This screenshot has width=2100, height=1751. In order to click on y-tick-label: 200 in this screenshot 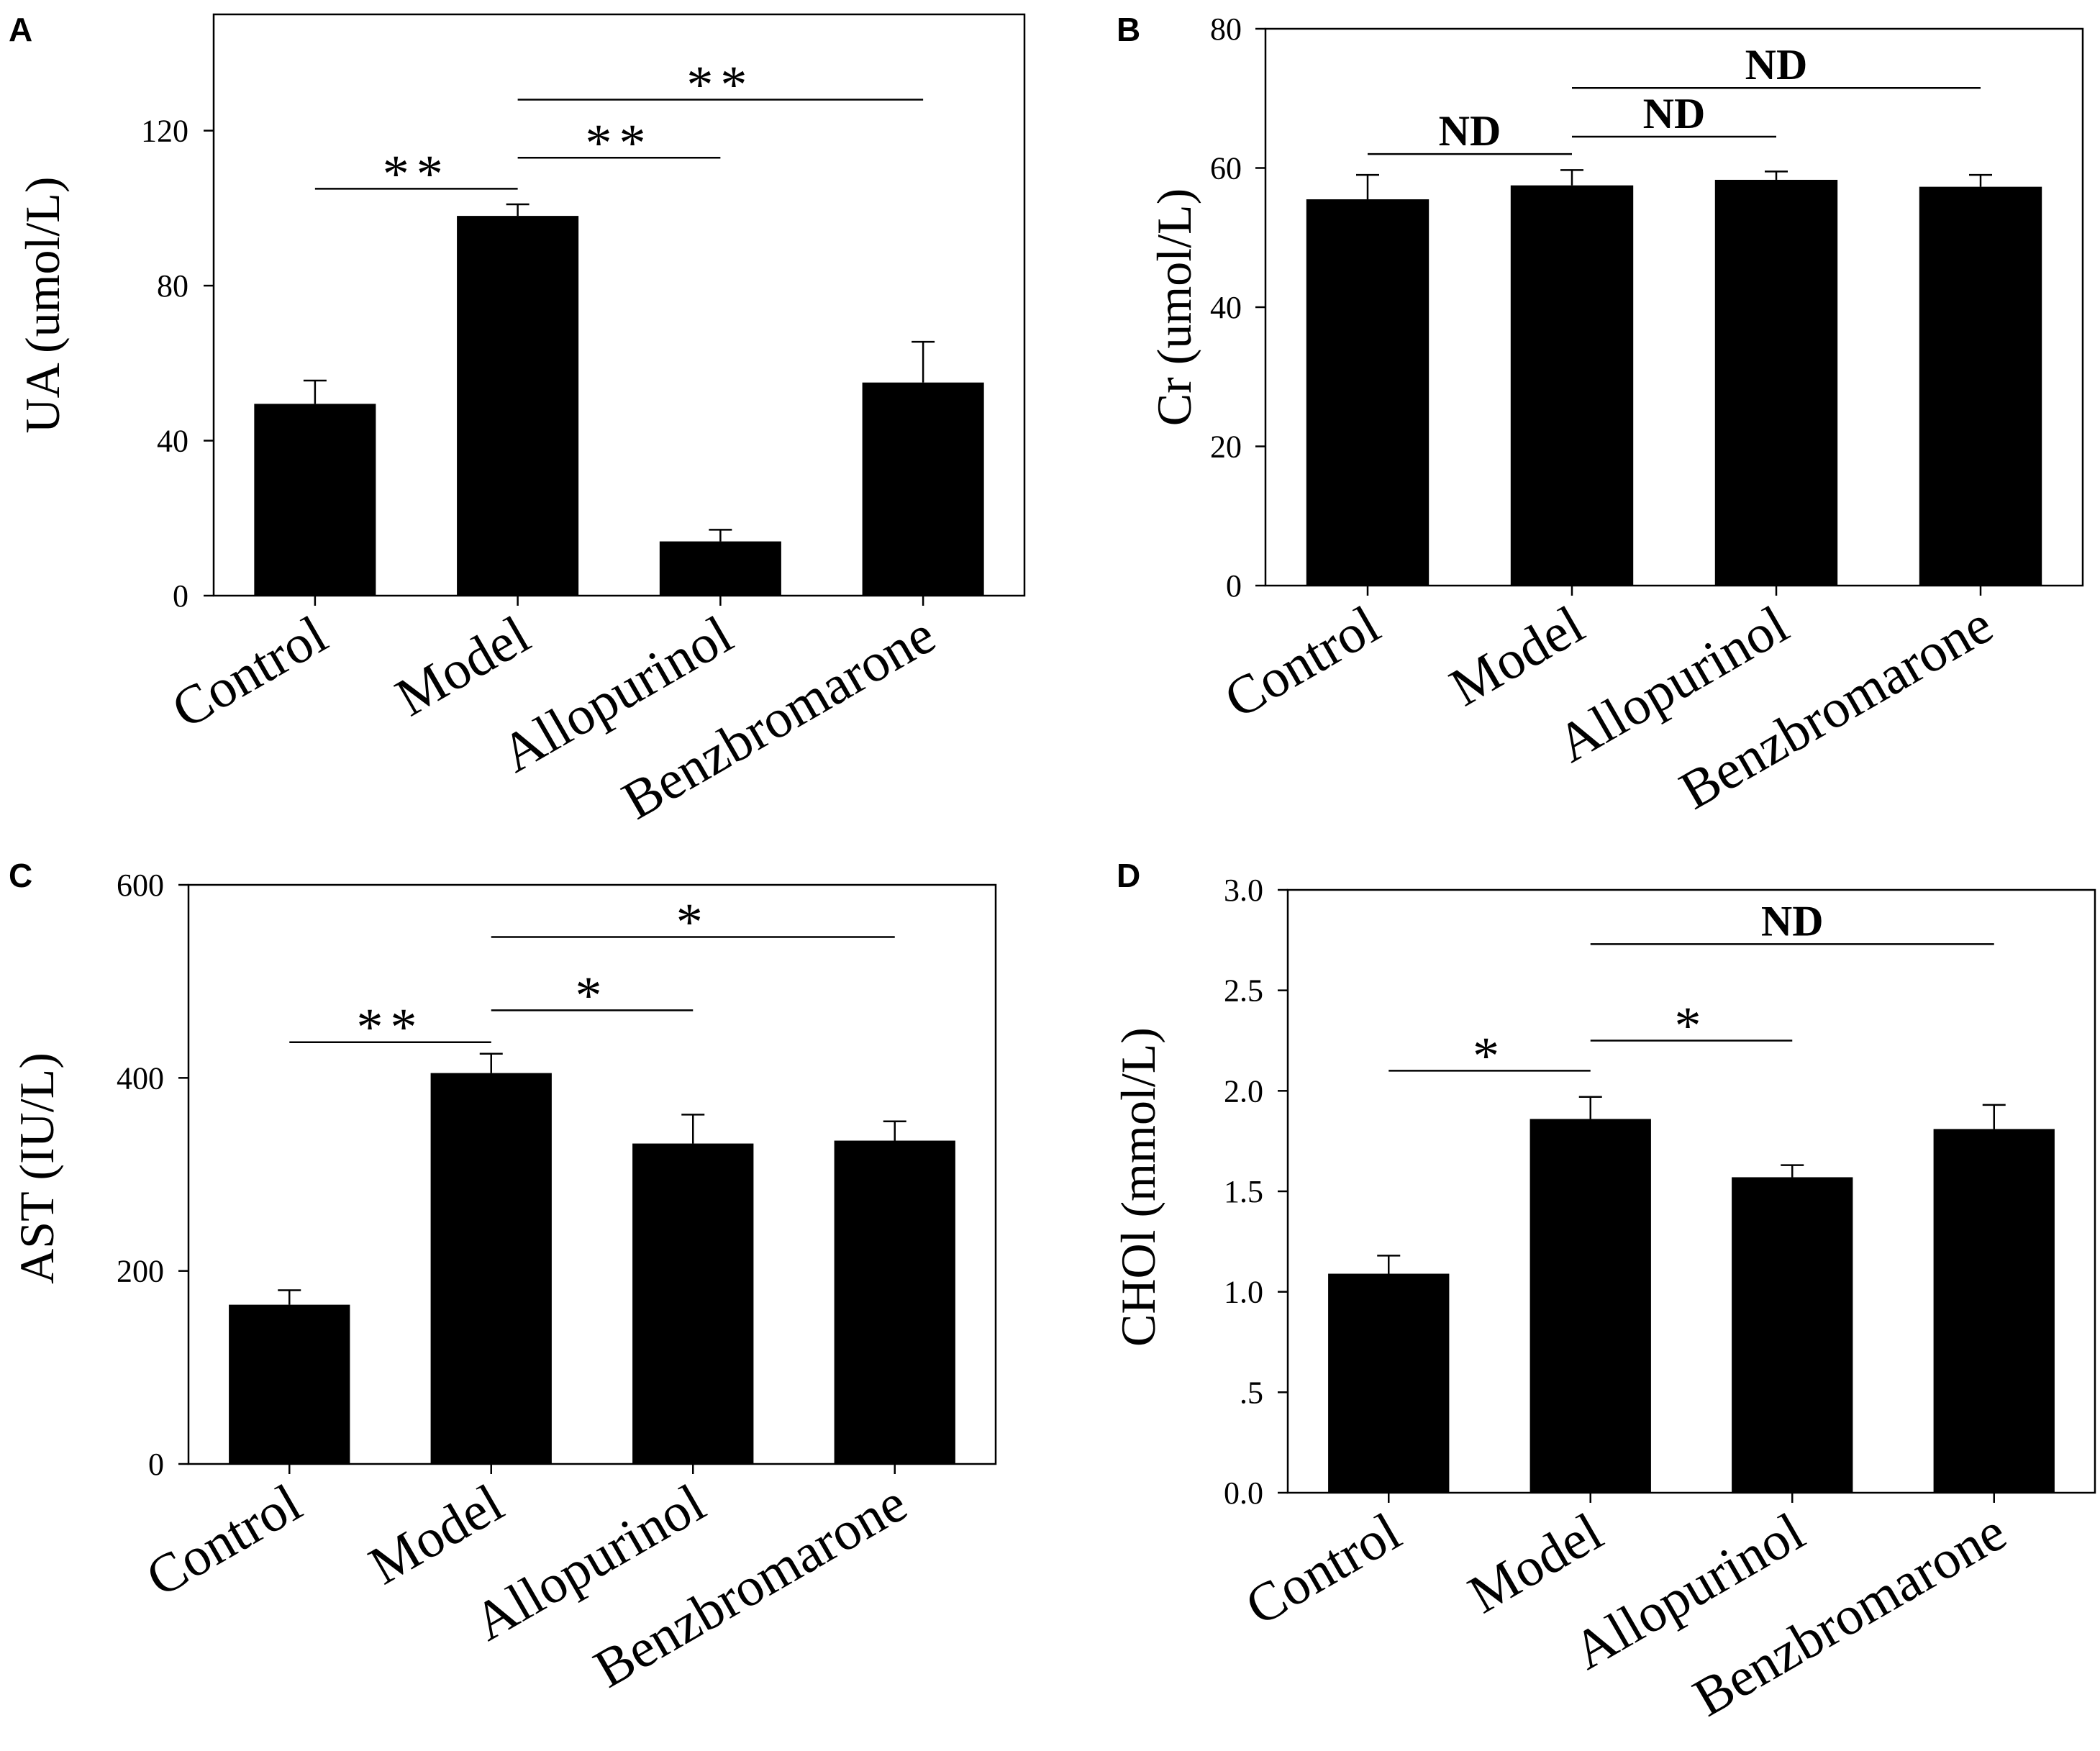, I will do `click(140, 1271)`.